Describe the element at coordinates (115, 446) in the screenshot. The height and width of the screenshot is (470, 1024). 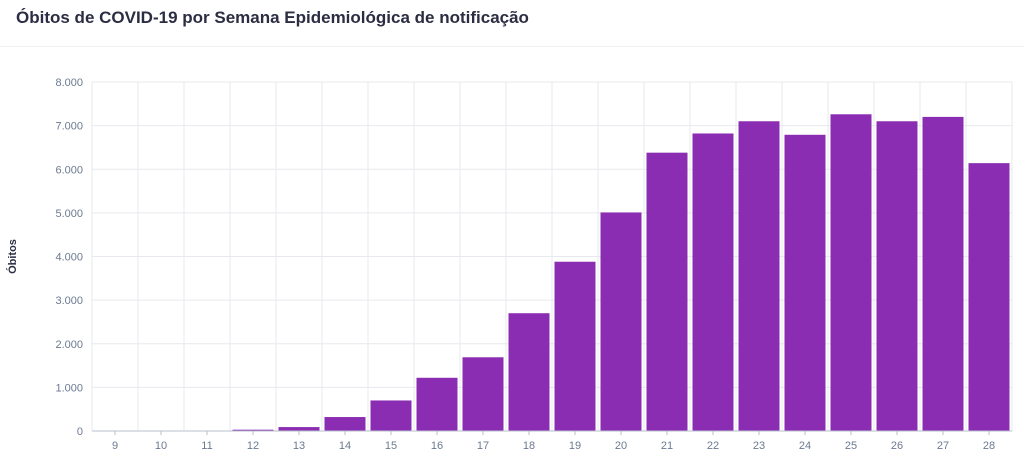
I see `x-tick-label: 9` at that location.